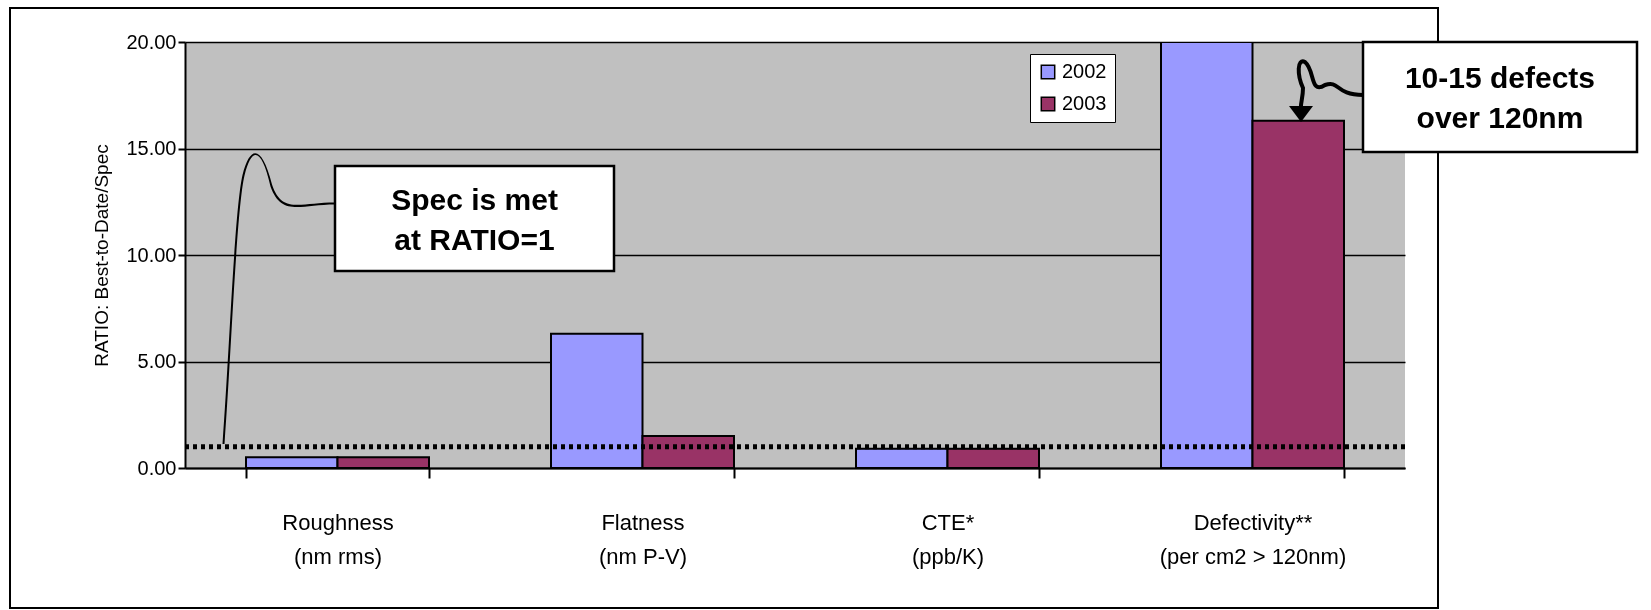 The width and height of the screenshot is (1651, 610). I want to click on y-axis-title: RATIO: Best-to-Date/Spec, so click(102, 255).